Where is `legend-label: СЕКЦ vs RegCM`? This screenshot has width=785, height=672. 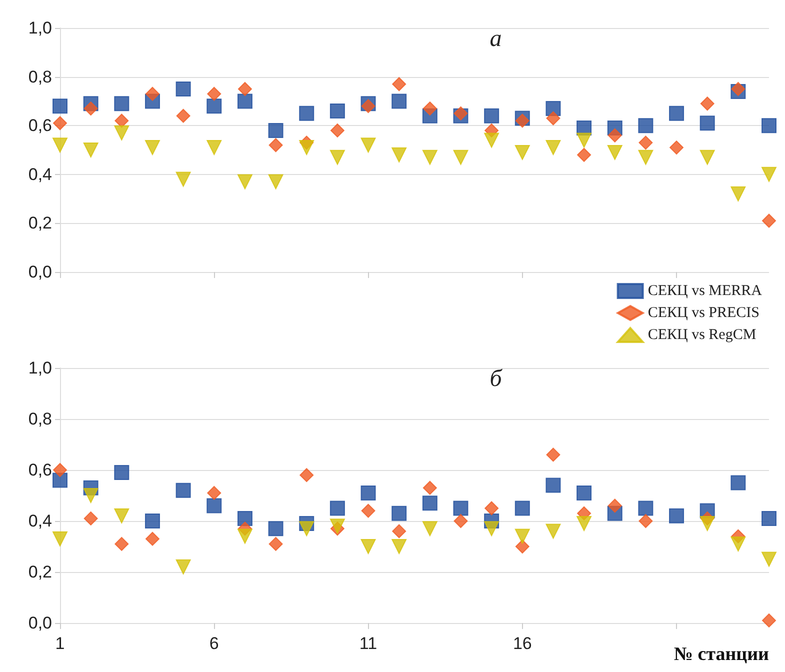
legend-label: СЕКЦ vs RegCM is located at coordinates (702, 335).